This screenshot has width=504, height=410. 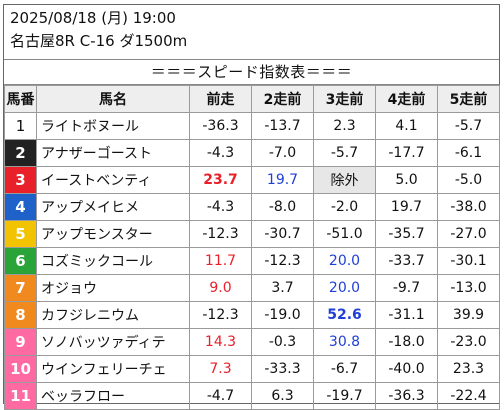 What do you see at coordinates (282, 396) in the screenshot?
I see `speed-index-2: 6.3` at bounding box center [282, 396].